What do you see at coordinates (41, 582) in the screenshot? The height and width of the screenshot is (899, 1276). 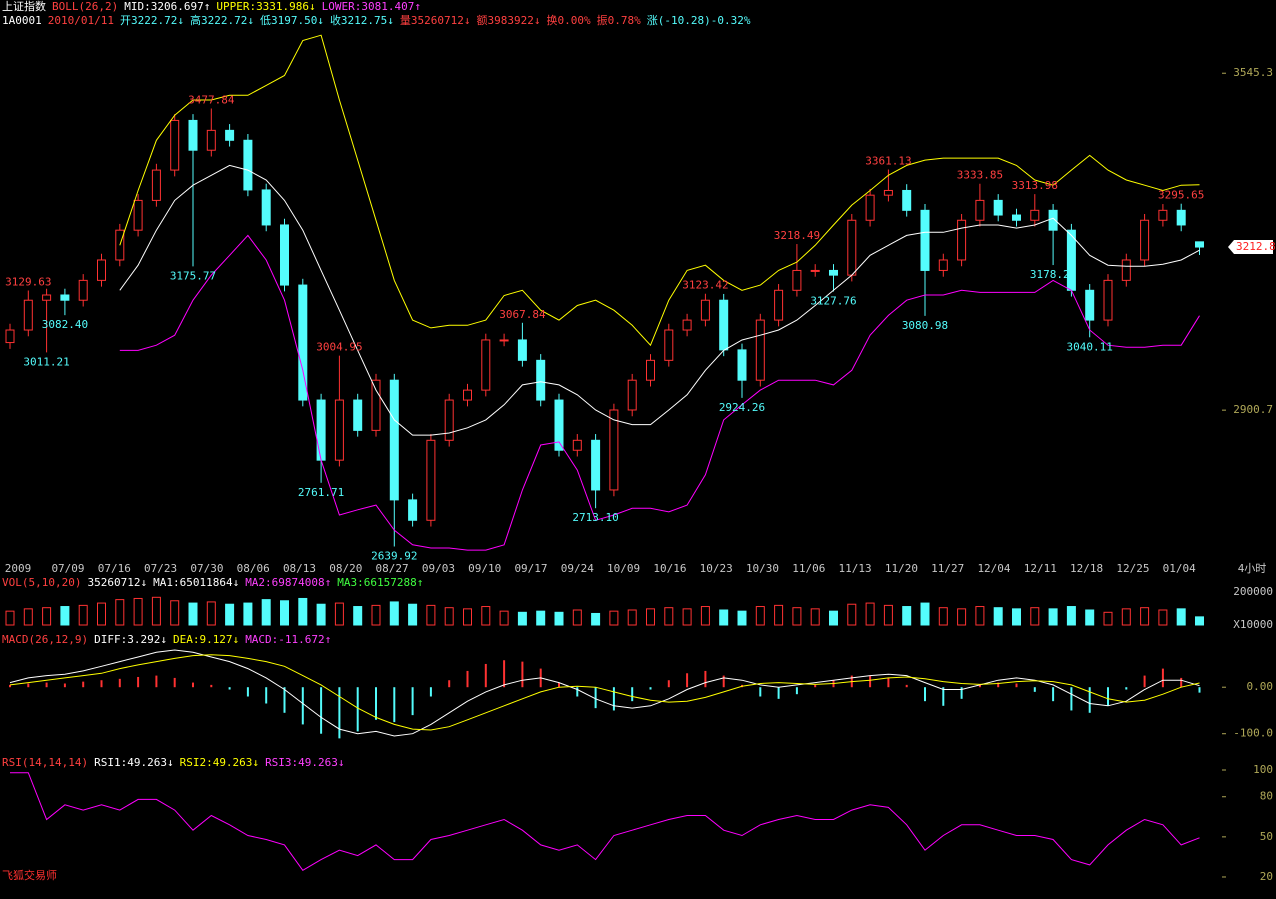 I see `header-item: VOL(5,10,20)` at bounding box center [41, 582].